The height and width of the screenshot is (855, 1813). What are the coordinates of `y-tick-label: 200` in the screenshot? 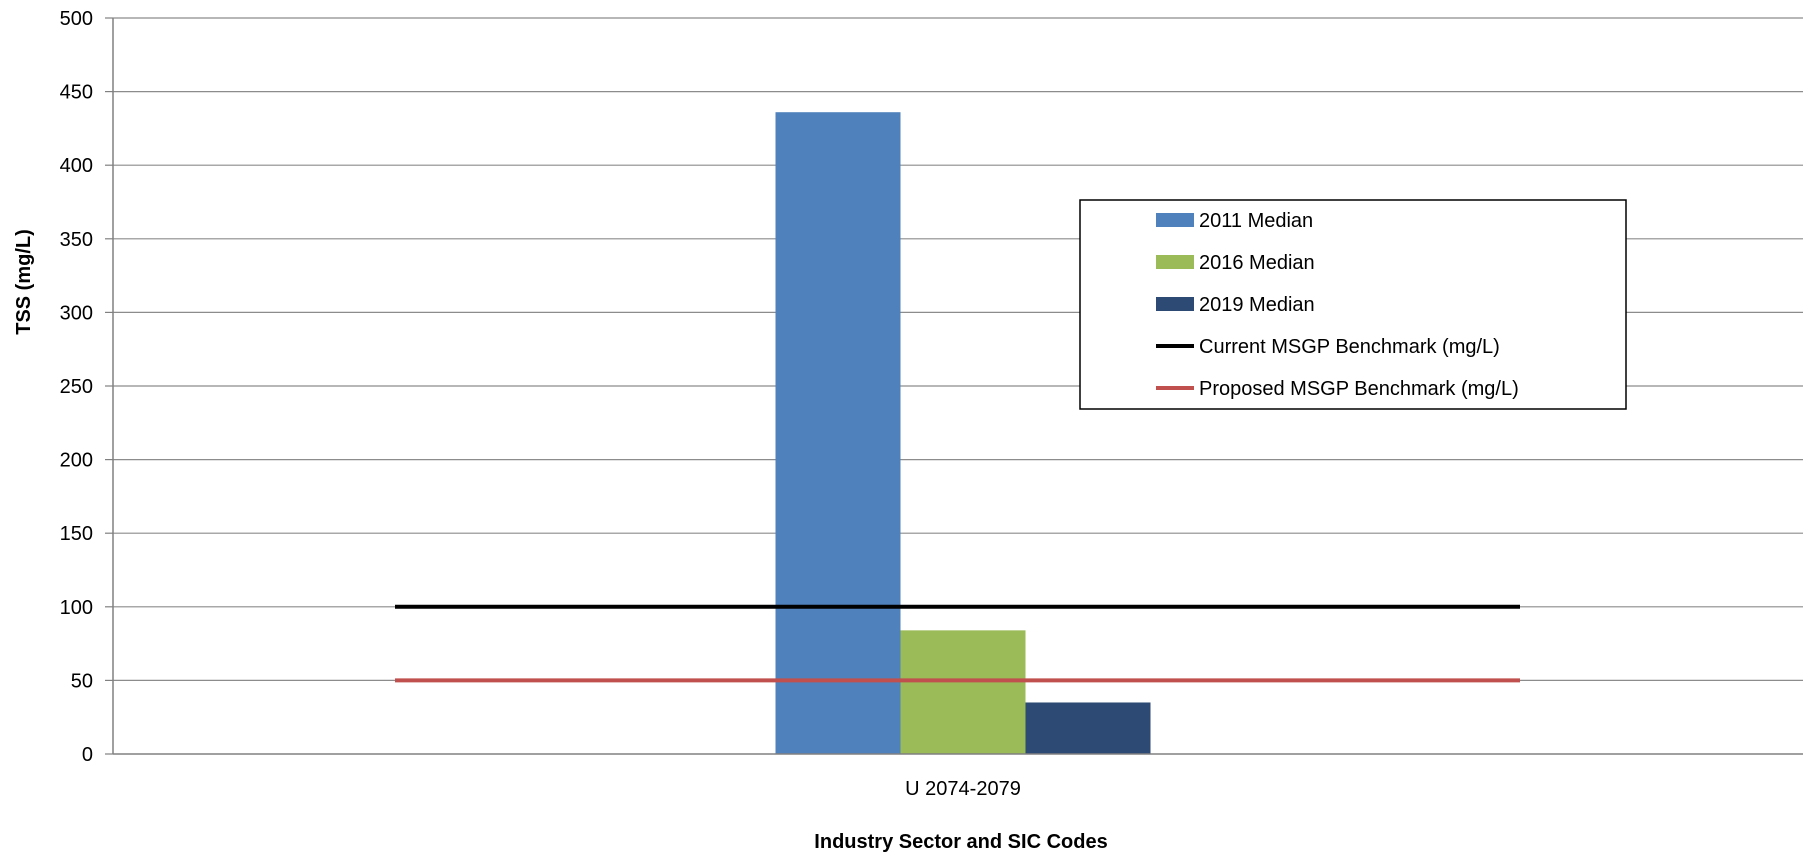 It's located at (76, 461).